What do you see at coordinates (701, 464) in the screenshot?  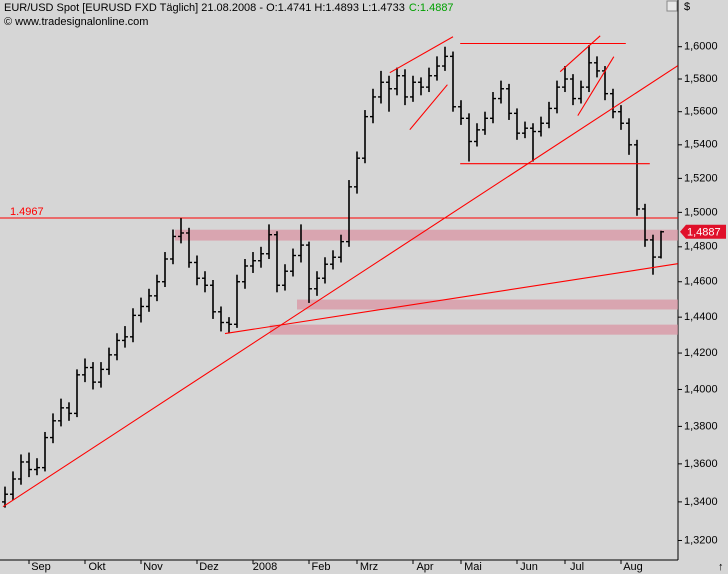 I see `y-tick-label: 1,3600` at bounding box center [701, 464].